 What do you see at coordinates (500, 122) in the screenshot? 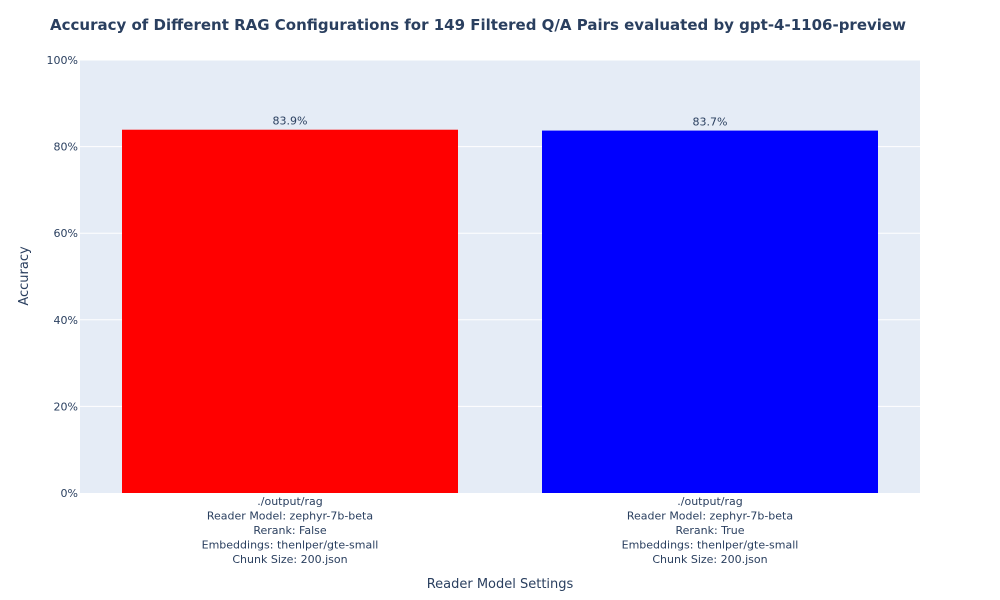
I see `data-labels: 83.9% 83.7%` at bounding box center [500, 122].